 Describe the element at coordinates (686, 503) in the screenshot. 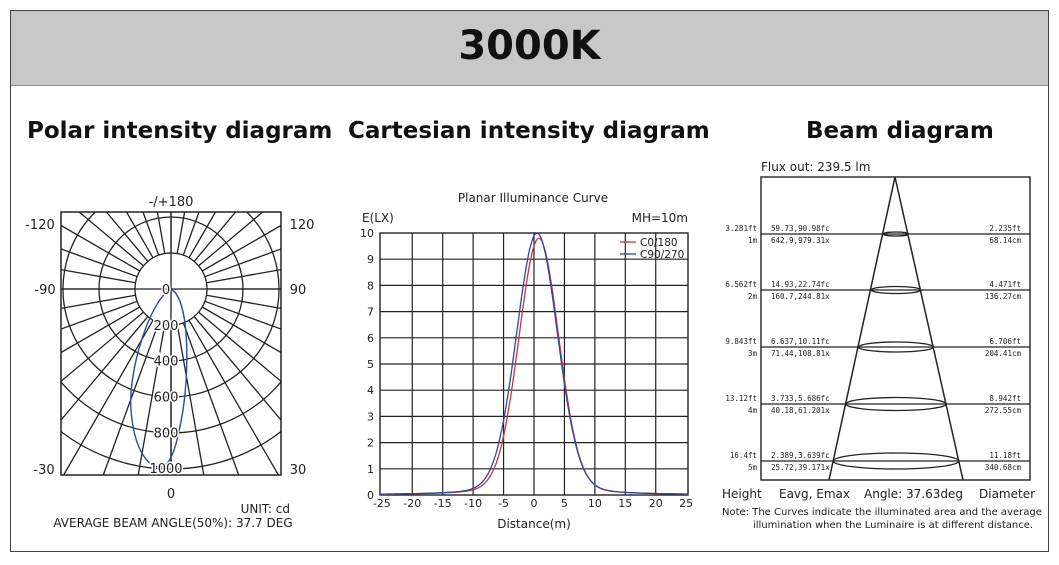

I see `x-tick-label: 25` at that location.